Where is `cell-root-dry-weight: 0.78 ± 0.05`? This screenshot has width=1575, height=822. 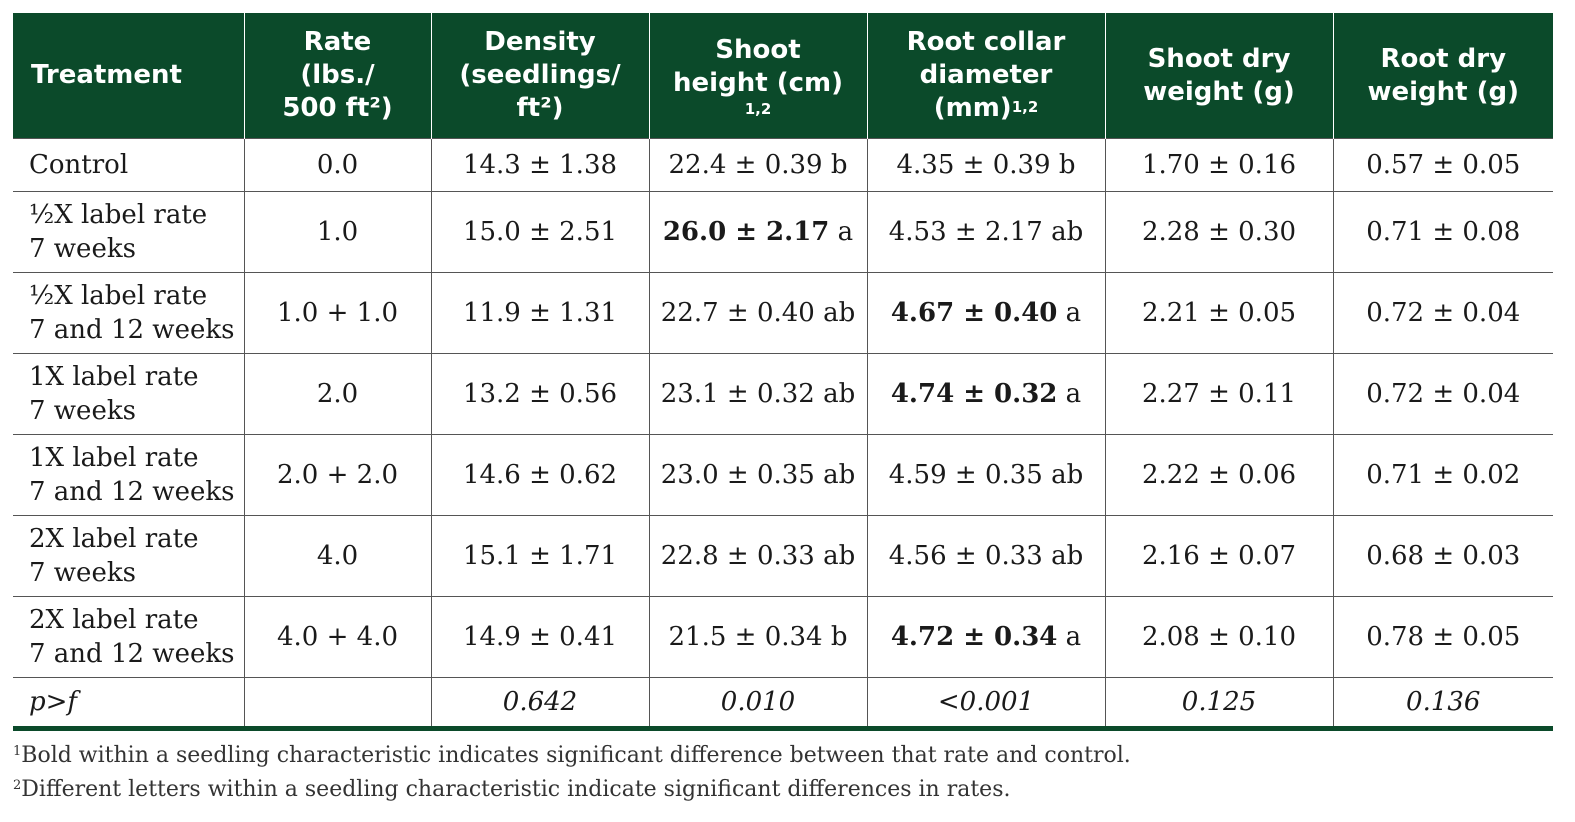
cell-root-dry-weight: 0.78 ± 0.05 is located at coordinates (1442, 637).